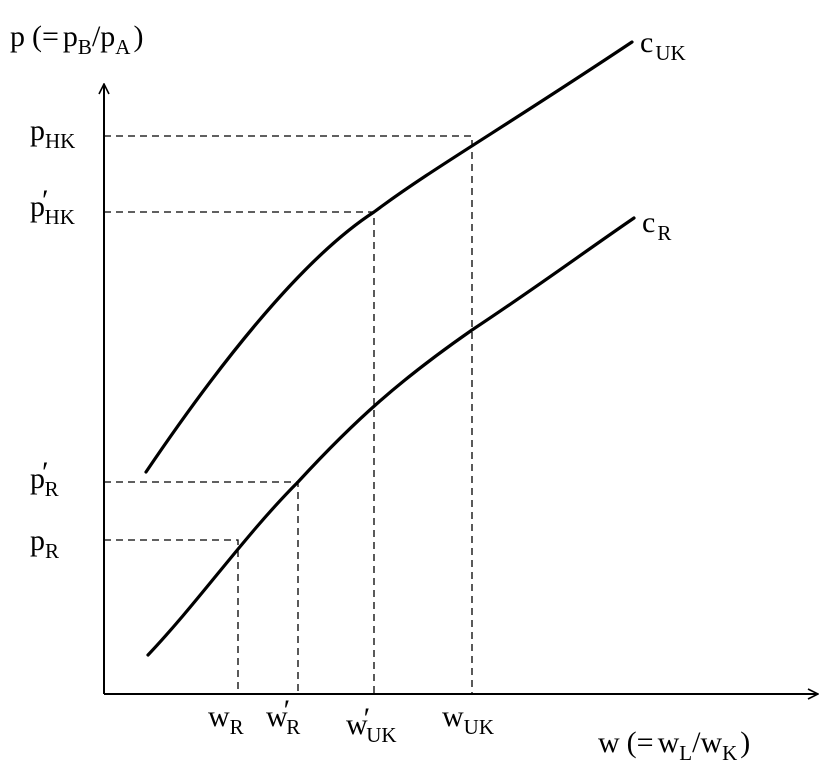 The width and height of the screenshot is (827, 763). Describe the element at coordinates (663, 45) in the screenshot. I see `curve-label-c-uk: cUK` at that location.